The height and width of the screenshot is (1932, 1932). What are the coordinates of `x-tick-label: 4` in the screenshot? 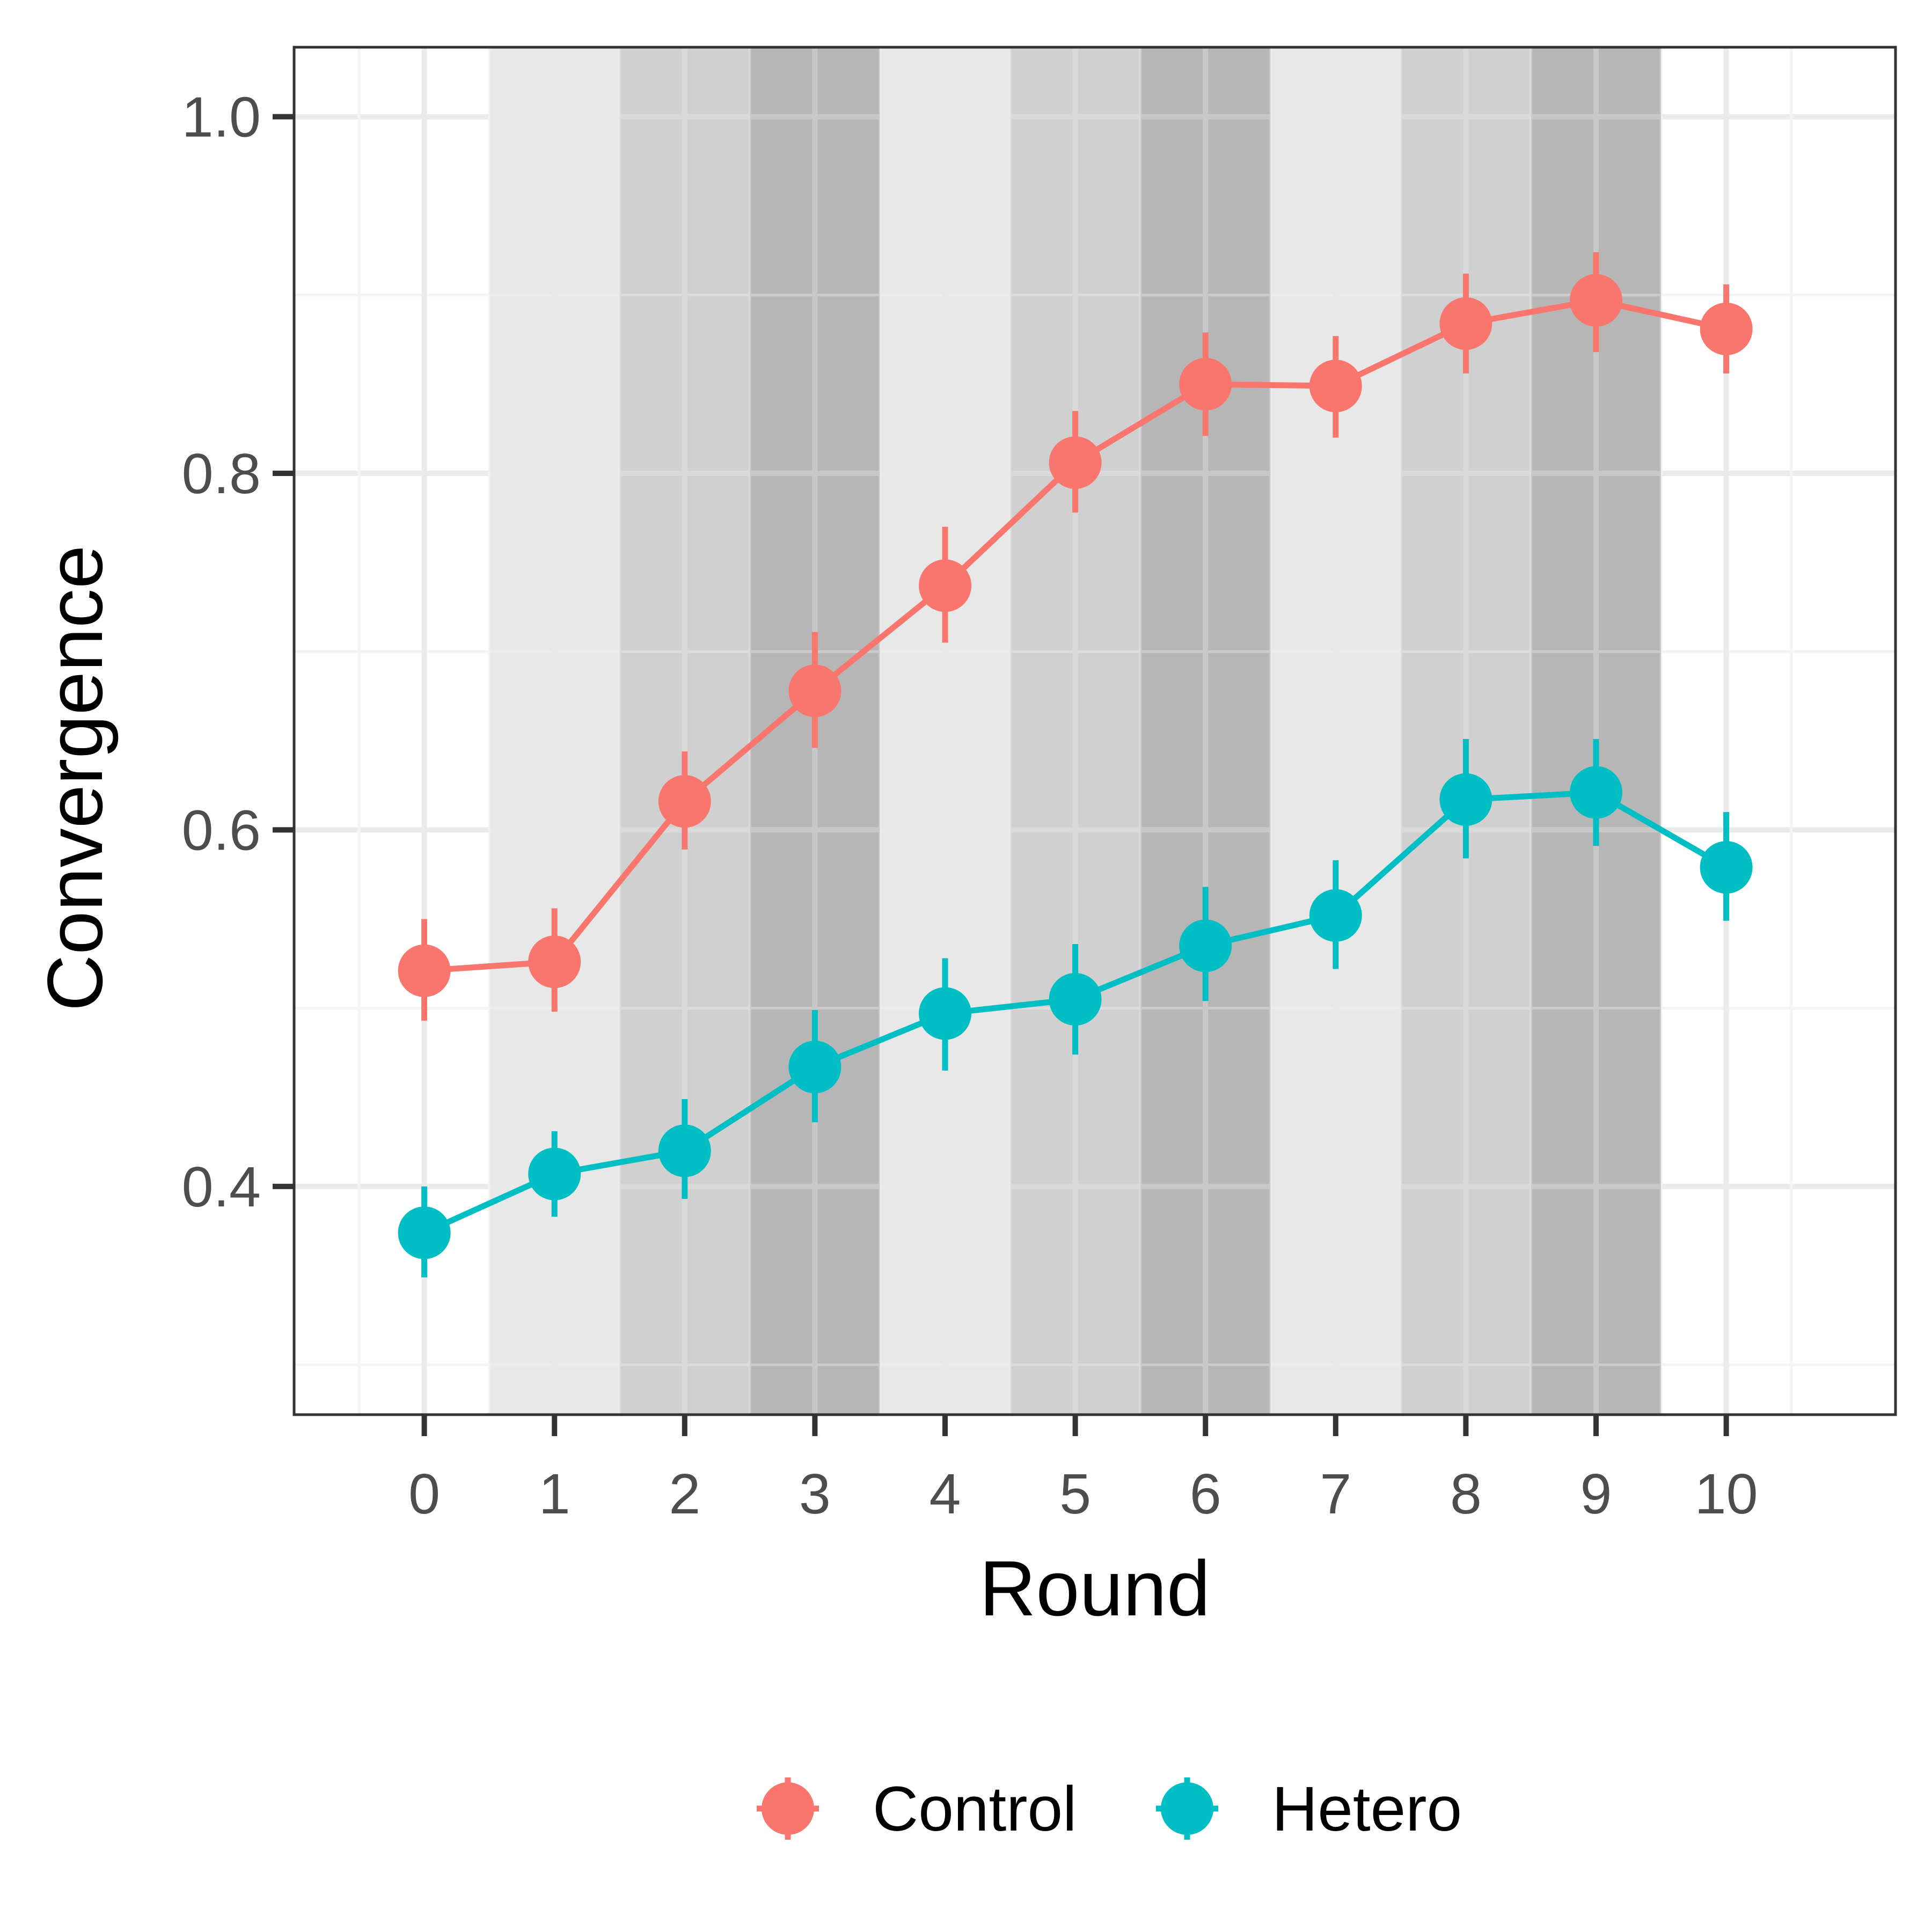 It's located at (945, 1494).